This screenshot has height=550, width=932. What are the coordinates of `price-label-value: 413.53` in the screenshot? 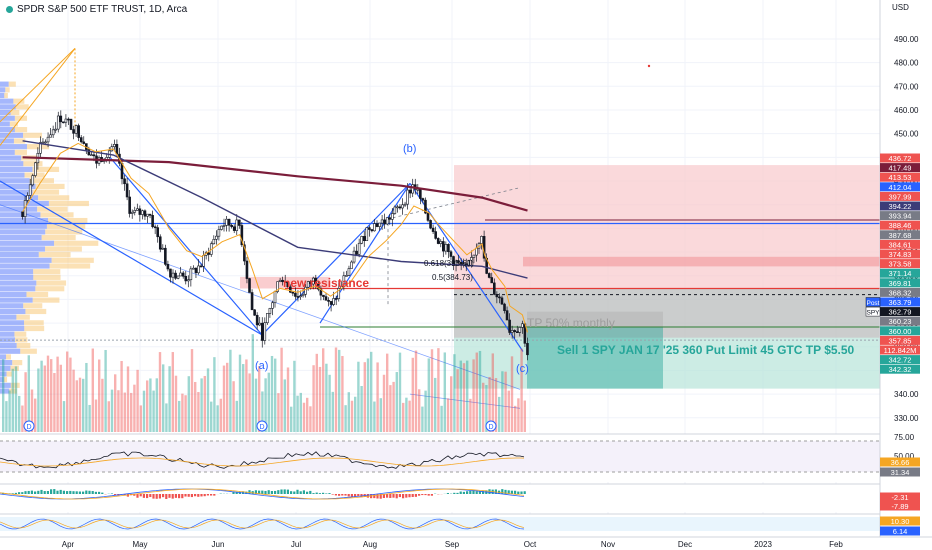 It's located at (900, 177).